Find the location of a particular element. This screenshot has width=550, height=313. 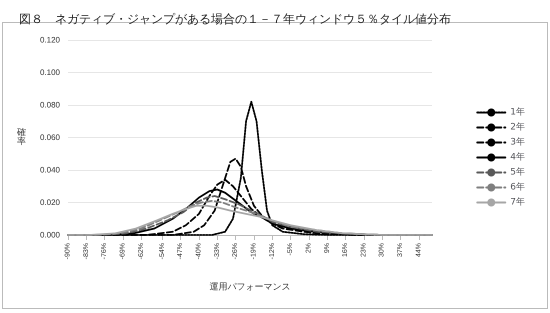

legend-label: 4年 is located at coordinates (518, 157).